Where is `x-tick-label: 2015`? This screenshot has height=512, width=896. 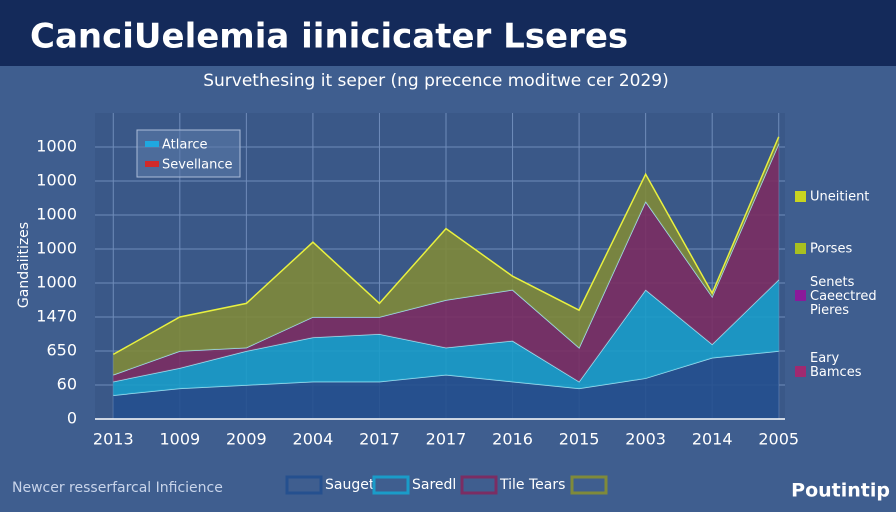
x-tick-label: 2015 is located at coordinates (579, 439).